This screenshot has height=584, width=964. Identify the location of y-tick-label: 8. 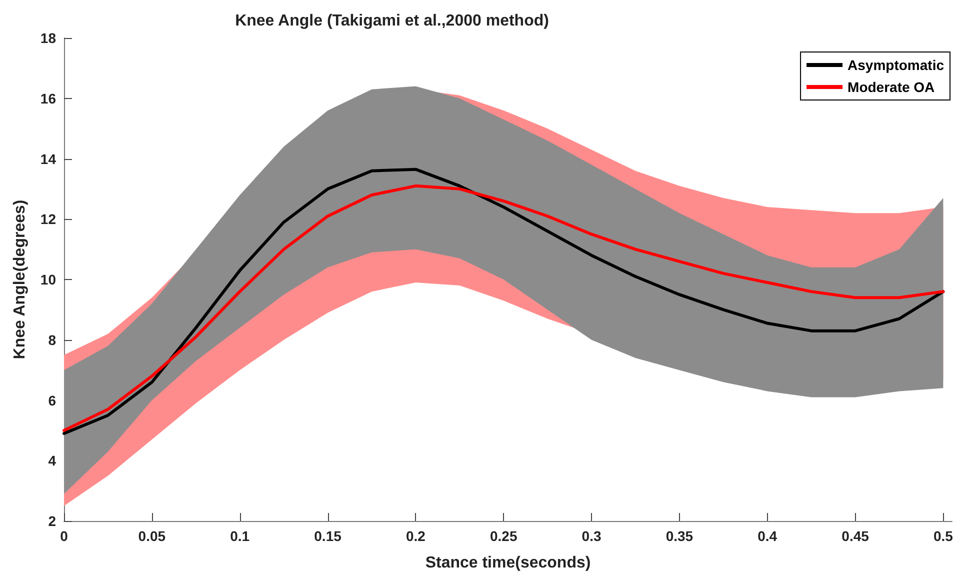
(52, 340).